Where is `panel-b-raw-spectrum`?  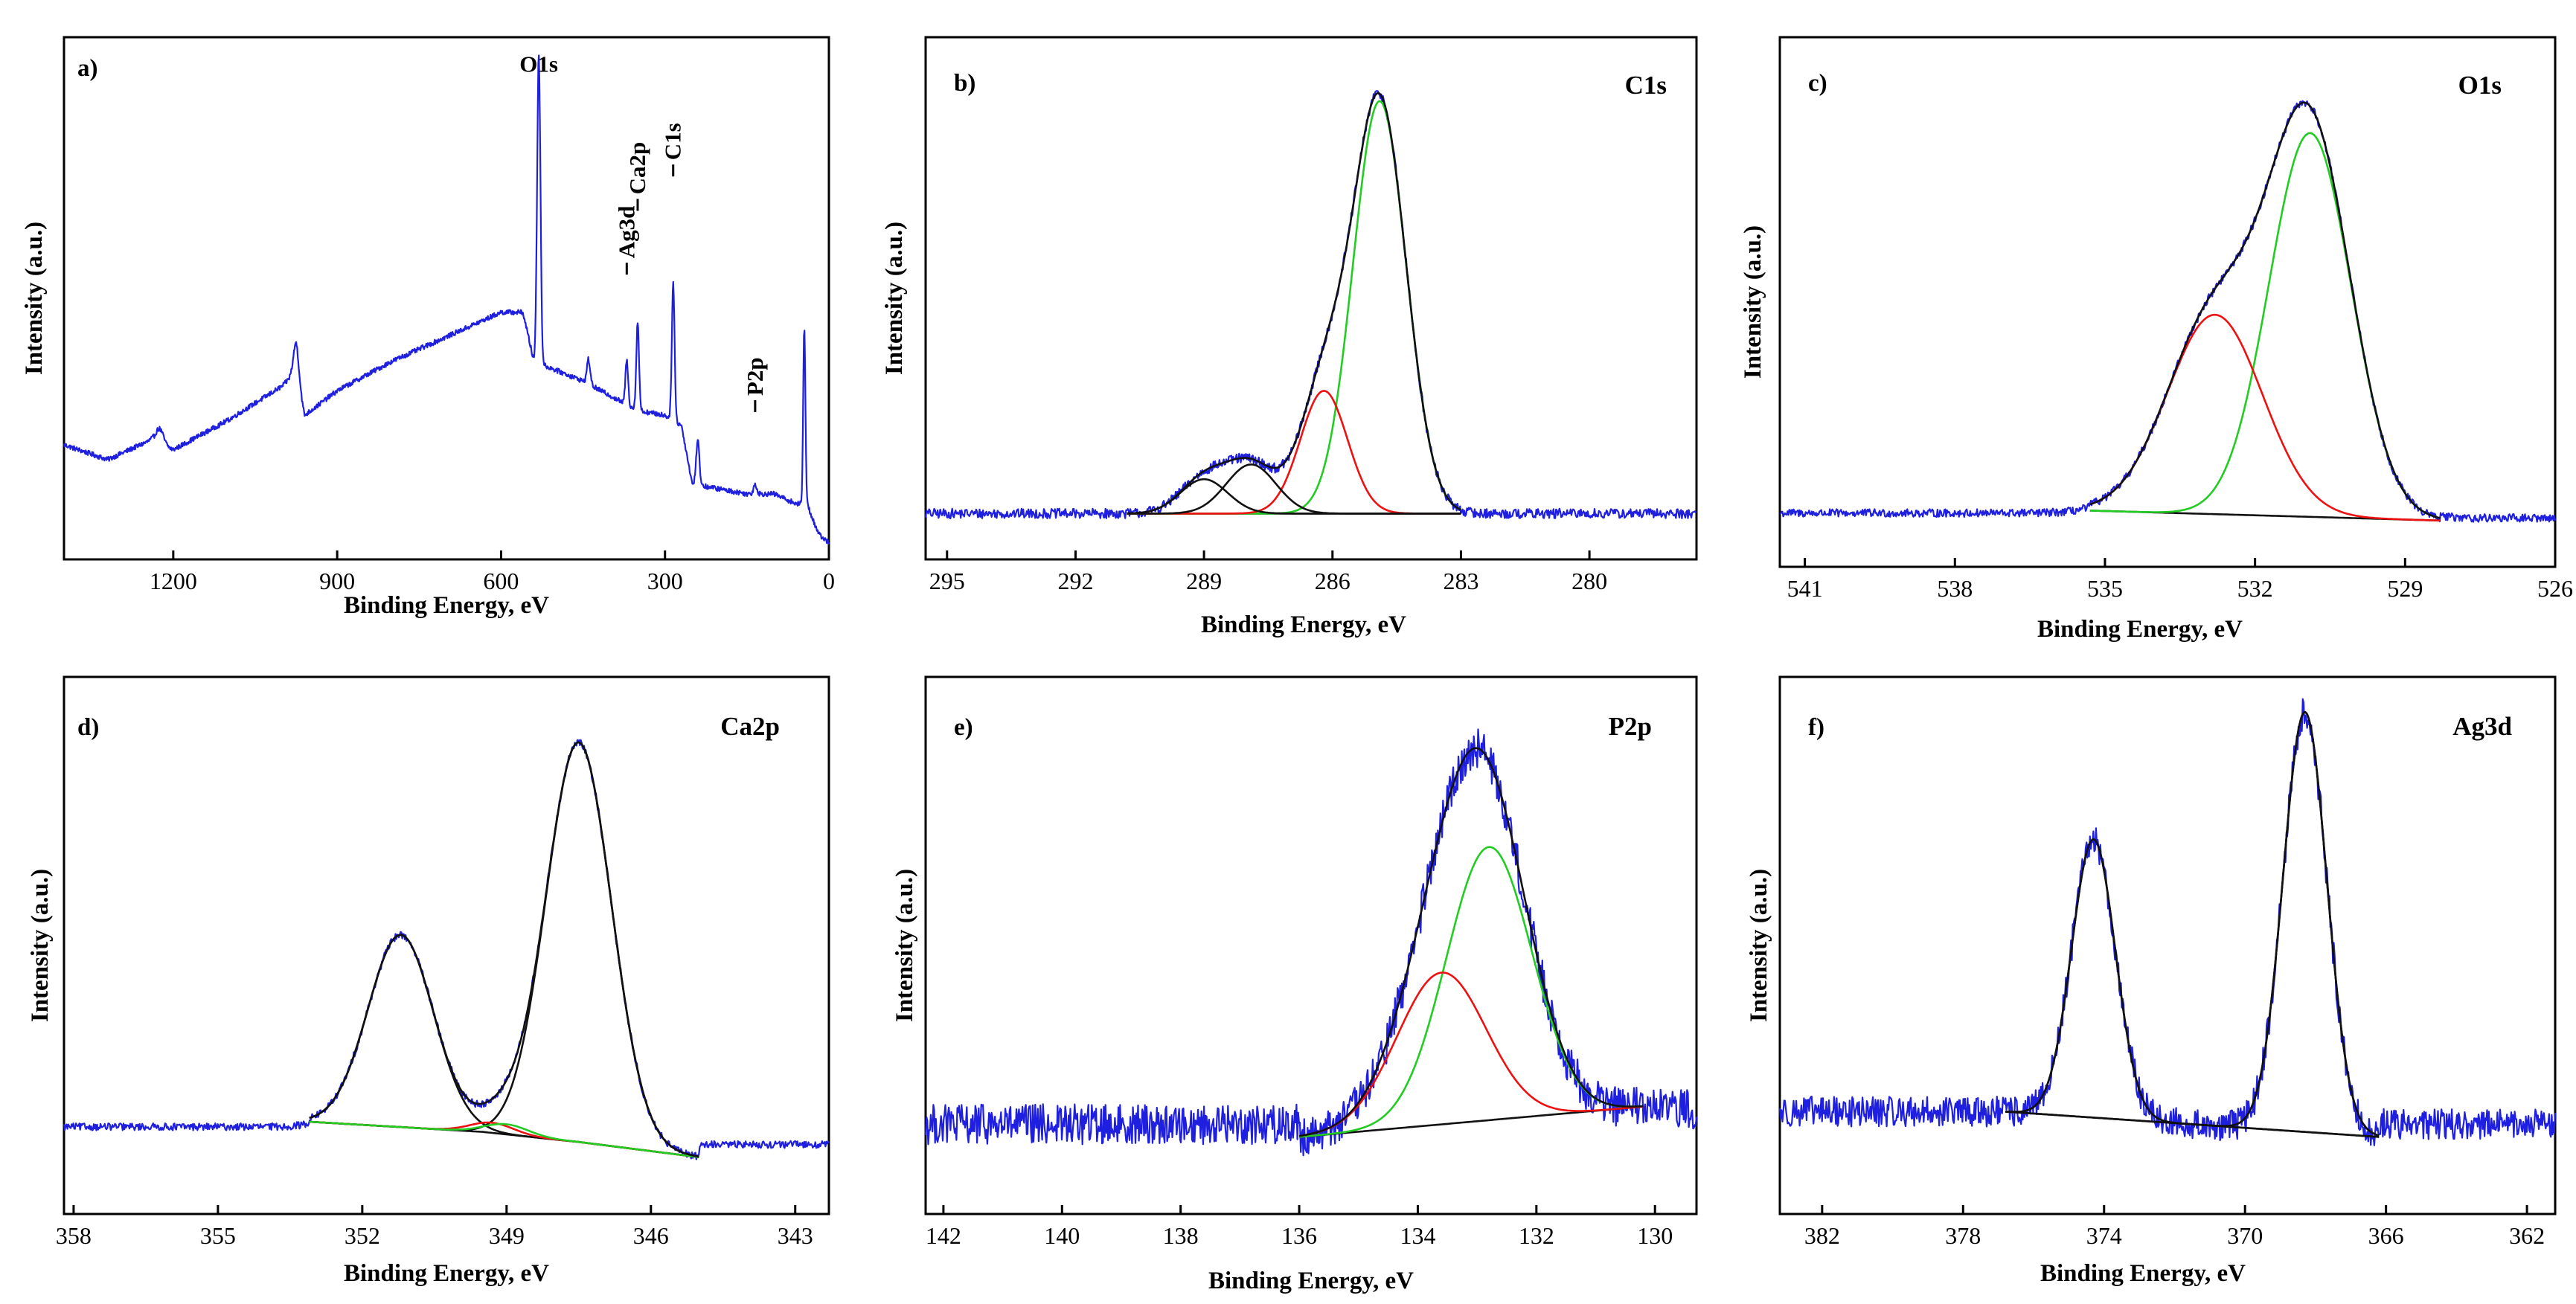 panel-b-raw-spectrum is located at coordinates (1311, 304).